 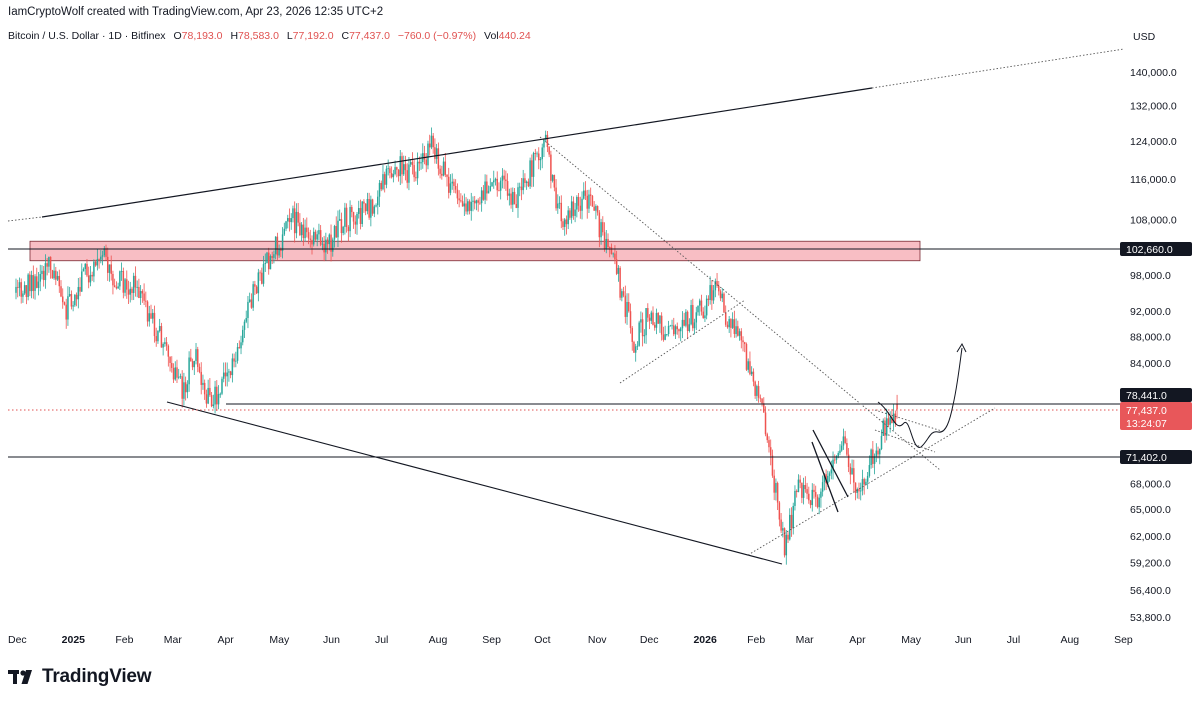 What do you see at coordinates (491, 36) in the screenshot?
I see `volume-label: Vol` at bounding box center [491, 36].